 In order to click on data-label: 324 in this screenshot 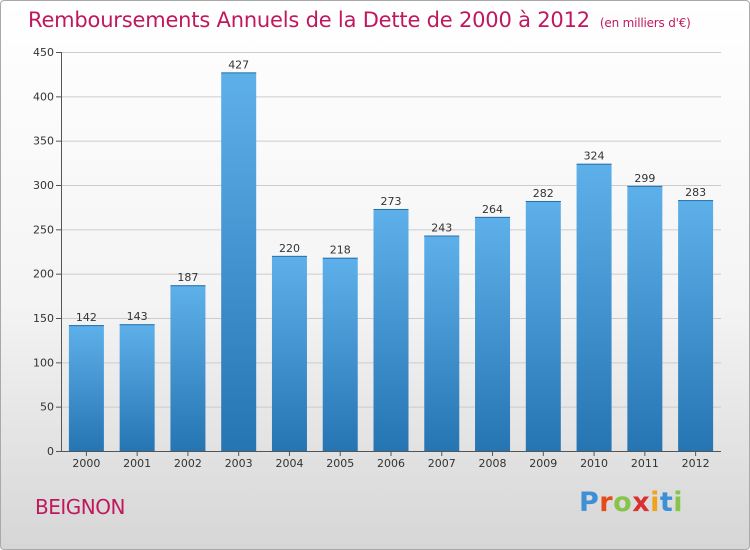, I will do `click(594, 156)`.